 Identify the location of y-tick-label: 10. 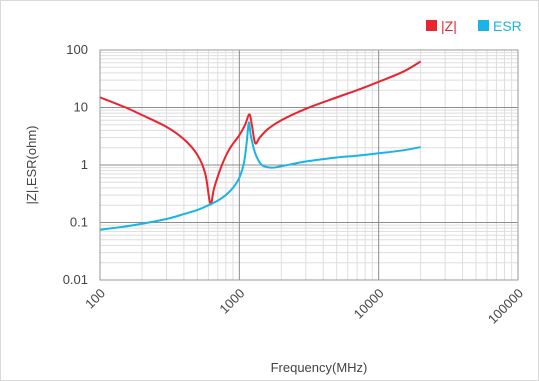
(81, 107).